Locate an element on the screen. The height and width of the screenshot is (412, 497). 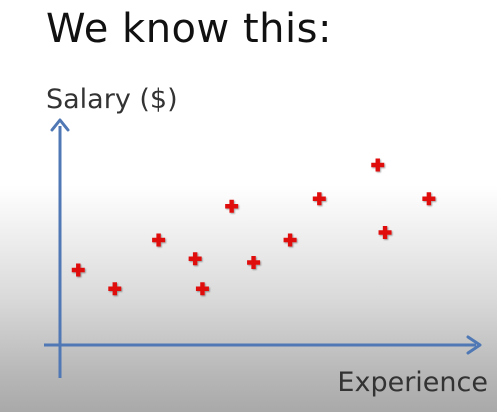
y-axis-arrowhead is located at coordinates (60, 125).